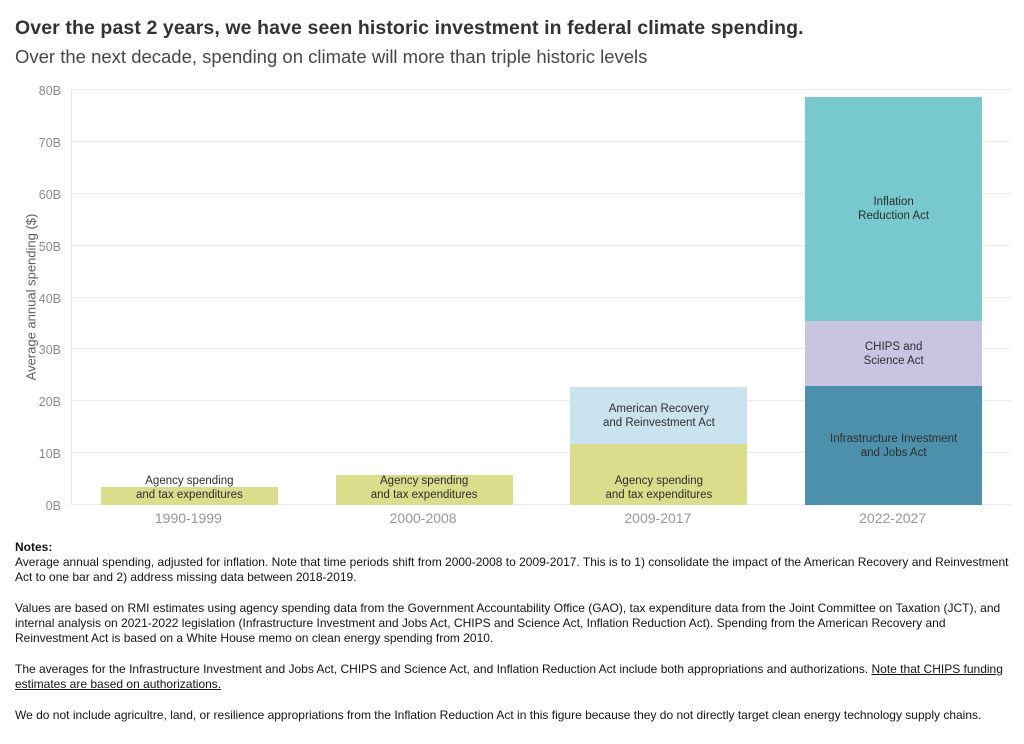  Describe the element at coordinates (541, 349) in the screenshot. I see `gridline-30B` at that location.